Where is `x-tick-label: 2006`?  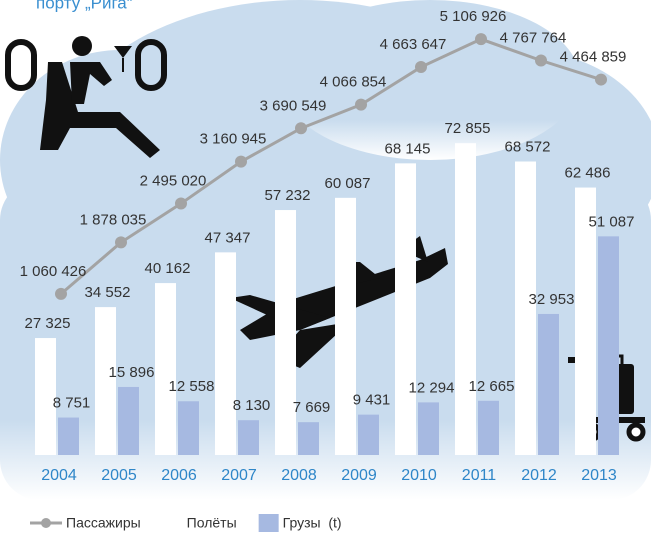
x-tick-label: 2006 is located at coordinates (179, 475).